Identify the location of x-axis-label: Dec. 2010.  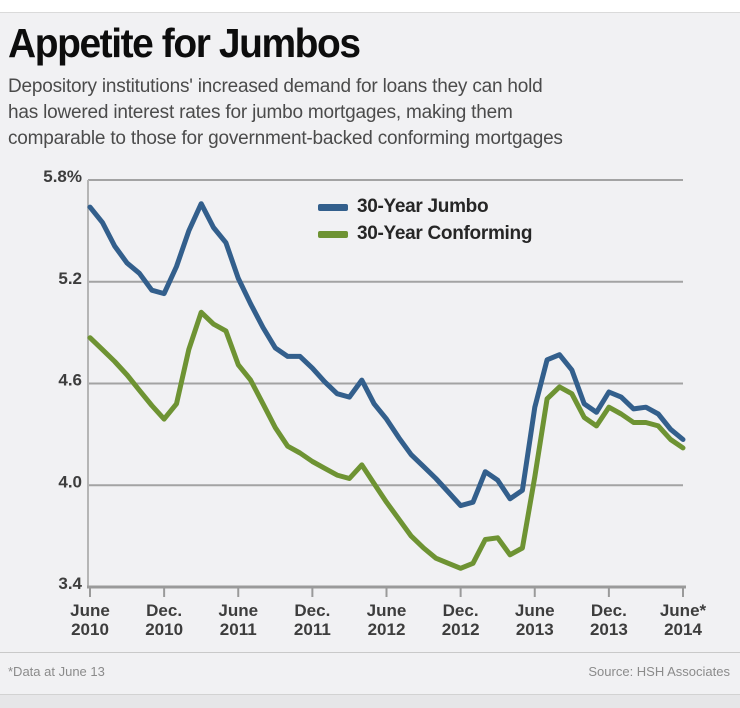
(164, 620).